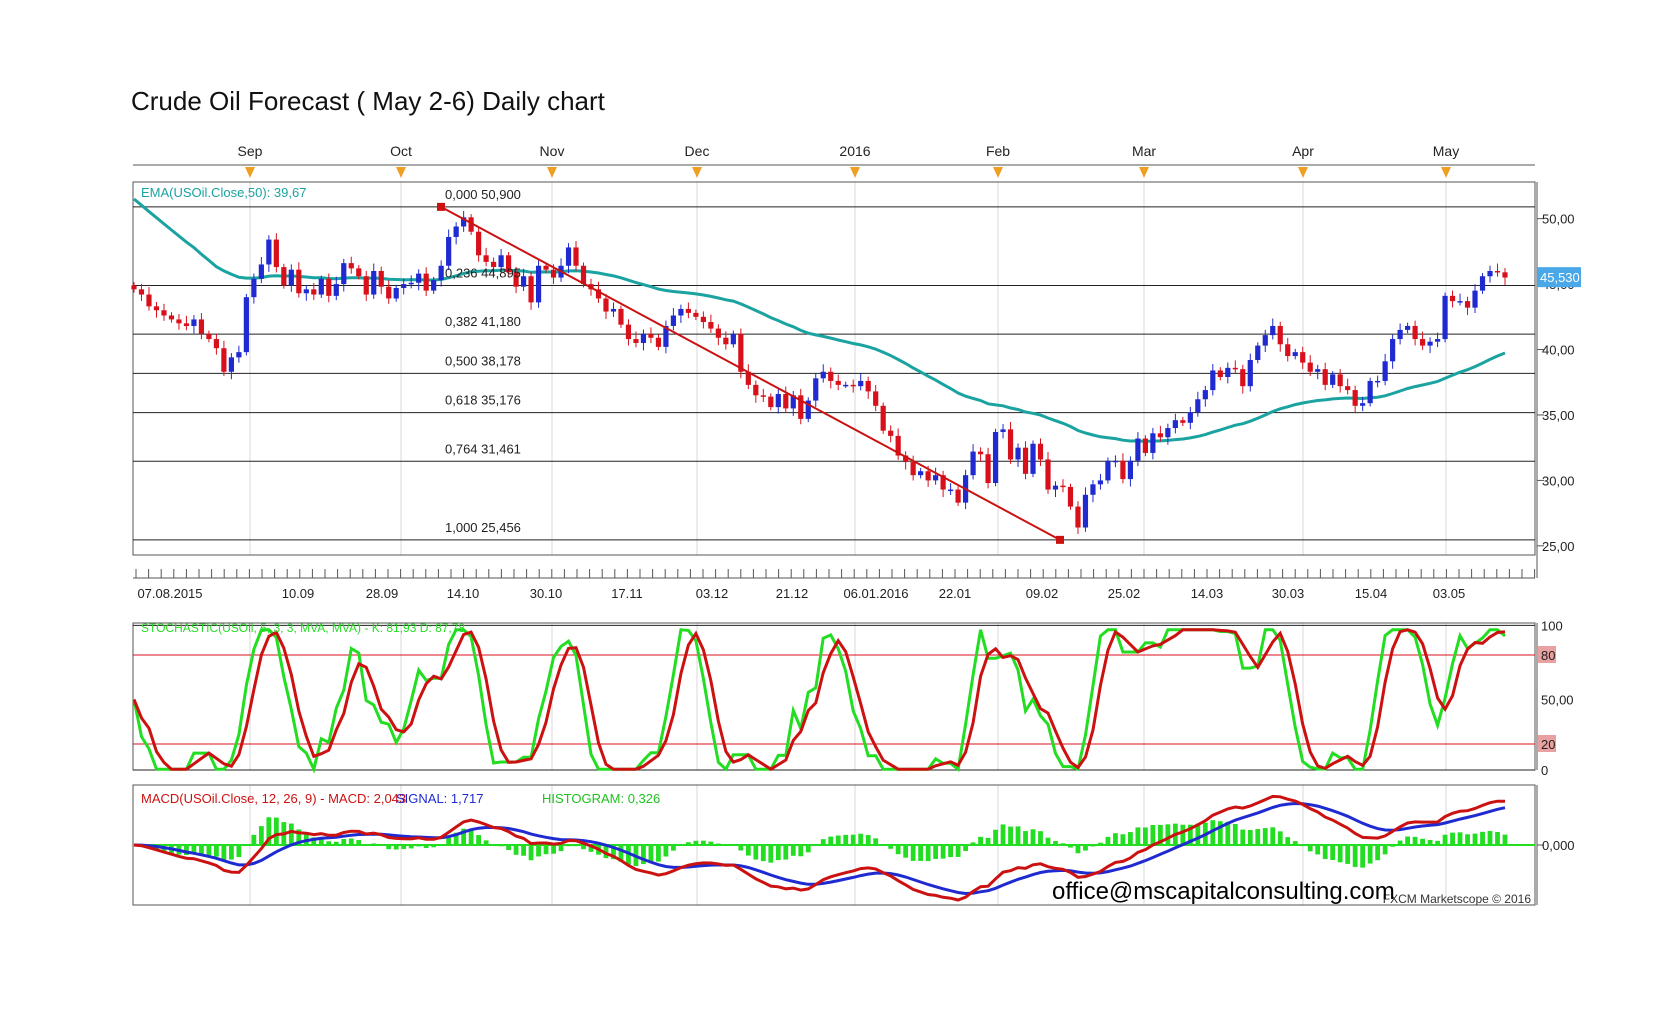 The height and width of the screenshot is (1030, 1670). Describe the element at coordinates (546, 593) in the screenshot. I see `date-tick-label: 30.10` at that location.